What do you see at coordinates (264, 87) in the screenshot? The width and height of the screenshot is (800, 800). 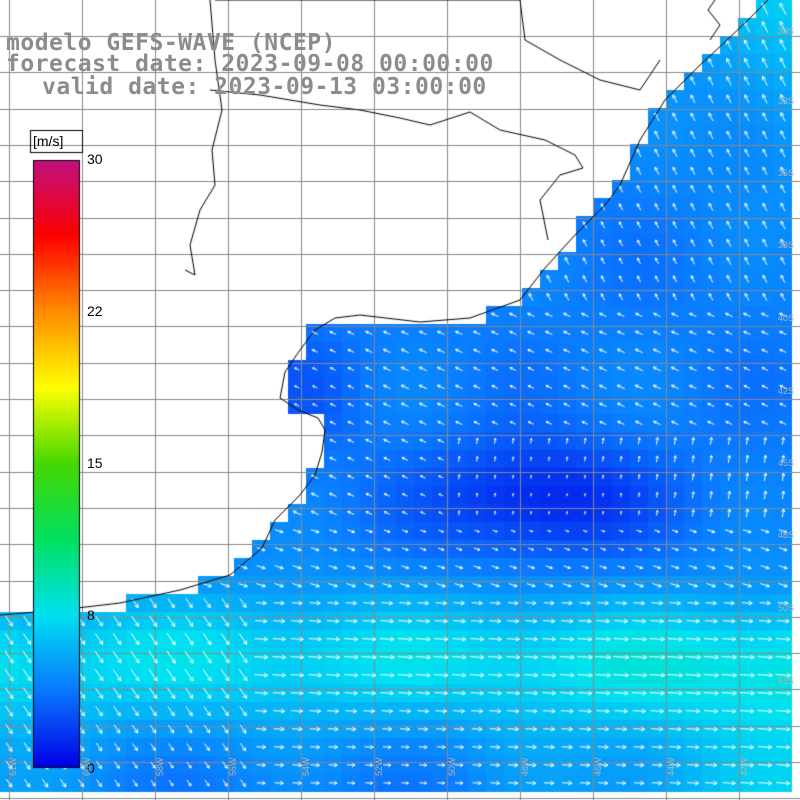 I see `valid-date: valid date: 2023-09-13 03:00:00` at bounding box center [264, 87].